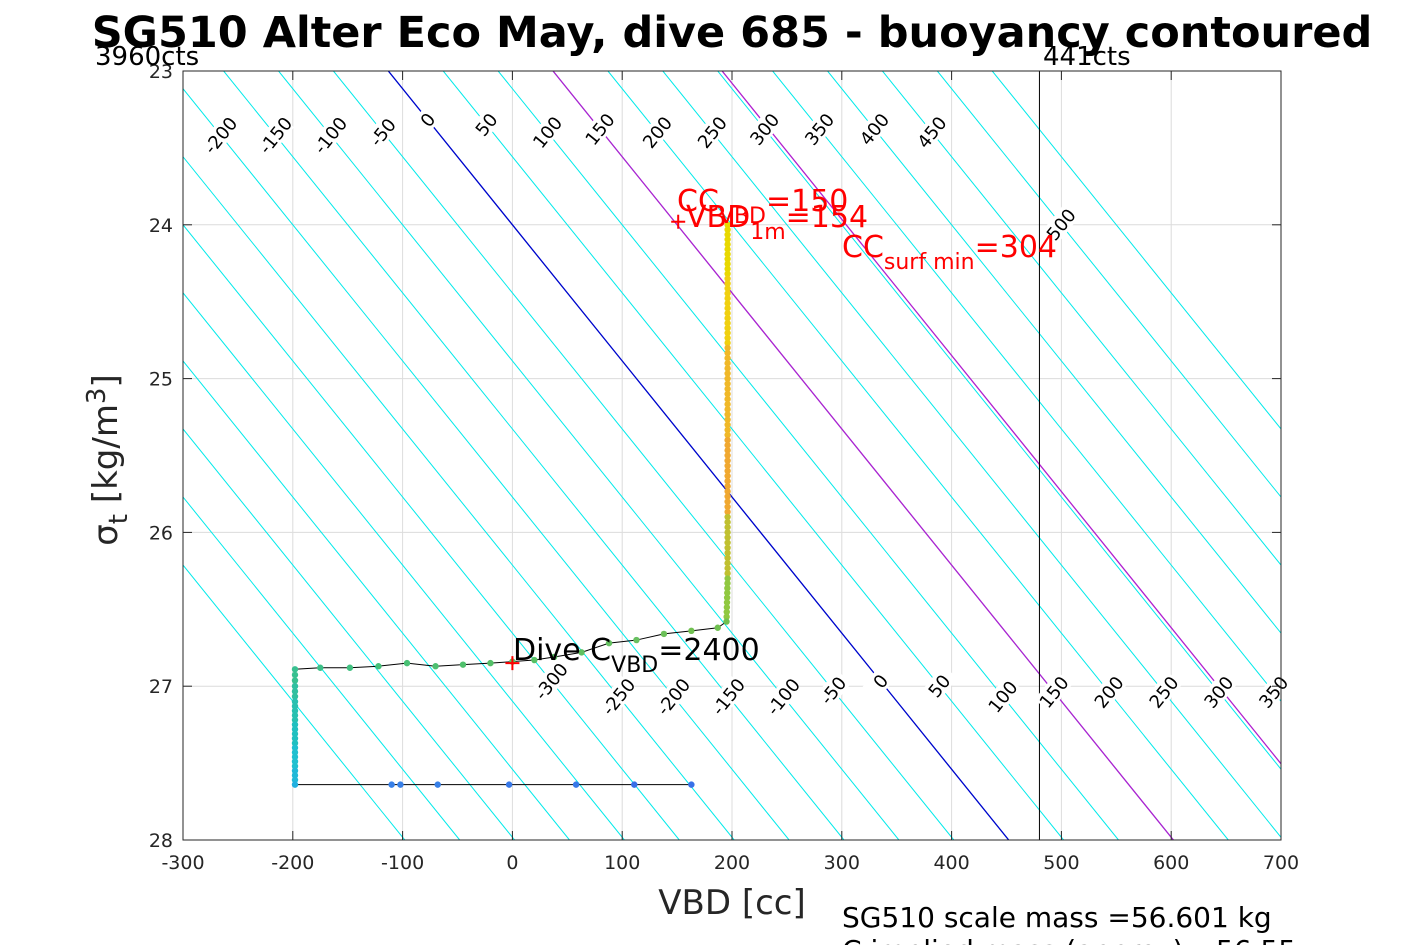  Describe the element at coordinates (1057, 917) in the screenshot. I see `footer-scale-mass: SG510 scale mass =56.601 kg` at that location.